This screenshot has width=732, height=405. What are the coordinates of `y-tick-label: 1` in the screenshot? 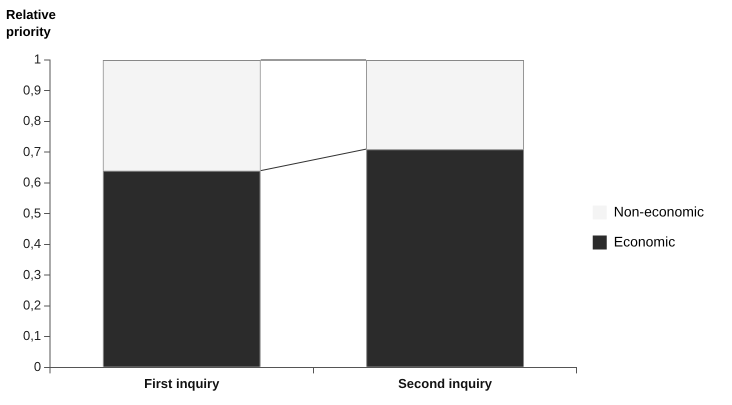 It's located at (38, 59).